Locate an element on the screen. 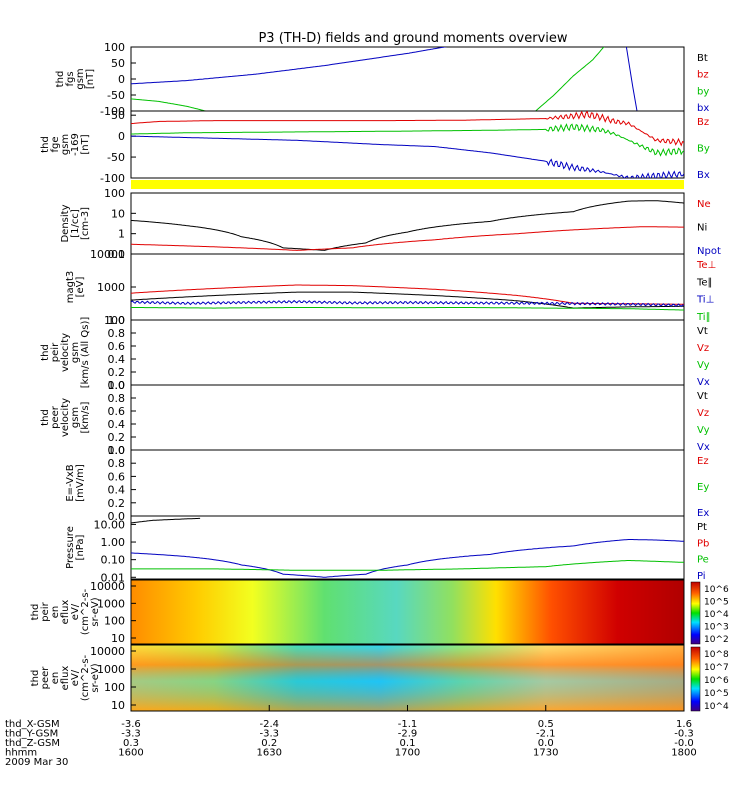  y-axis-label: E=-VxB is located at coordinates (70, 482).